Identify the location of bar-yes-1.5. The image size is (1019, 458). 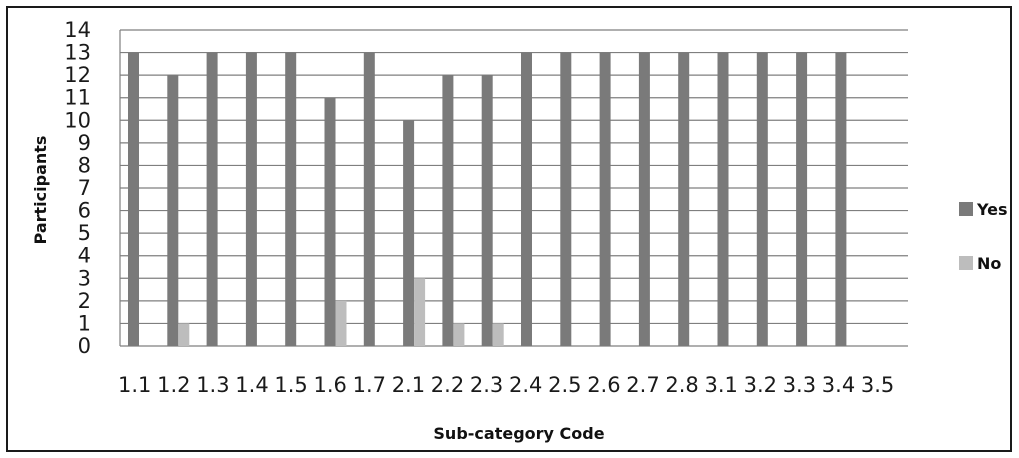
(291, 199).